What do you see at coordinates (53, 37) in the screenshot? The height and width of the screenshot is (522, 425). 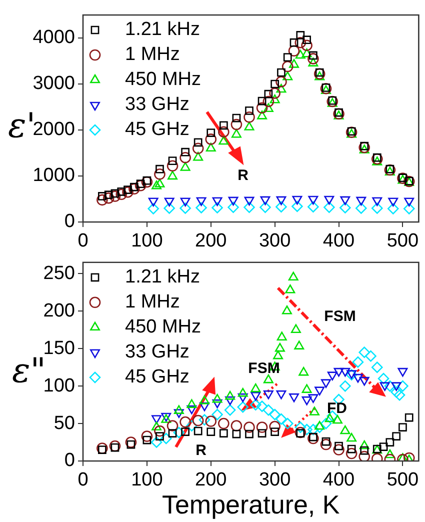 I see `y-tick-label: 4000` at bounding box center [53, 37].